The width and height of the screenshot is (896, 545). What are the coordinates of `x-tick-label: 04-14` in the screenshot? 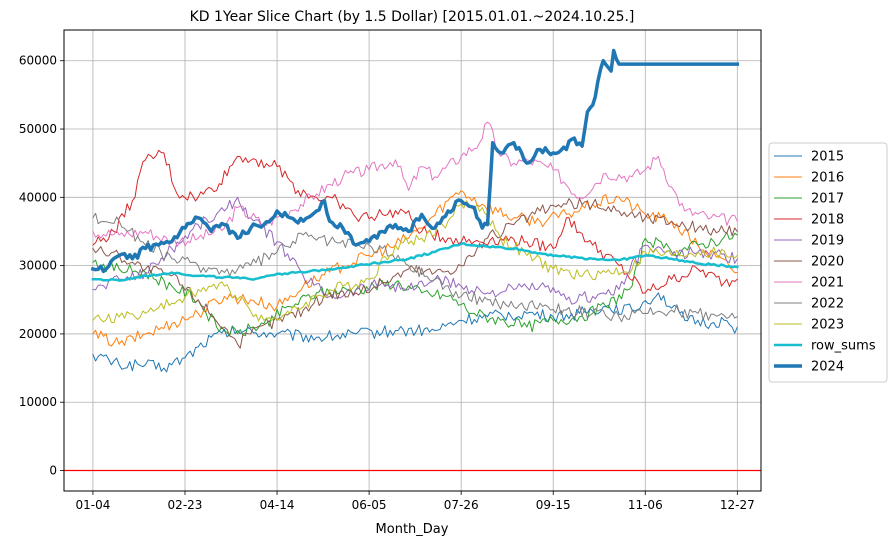 It's located at (277, 505).